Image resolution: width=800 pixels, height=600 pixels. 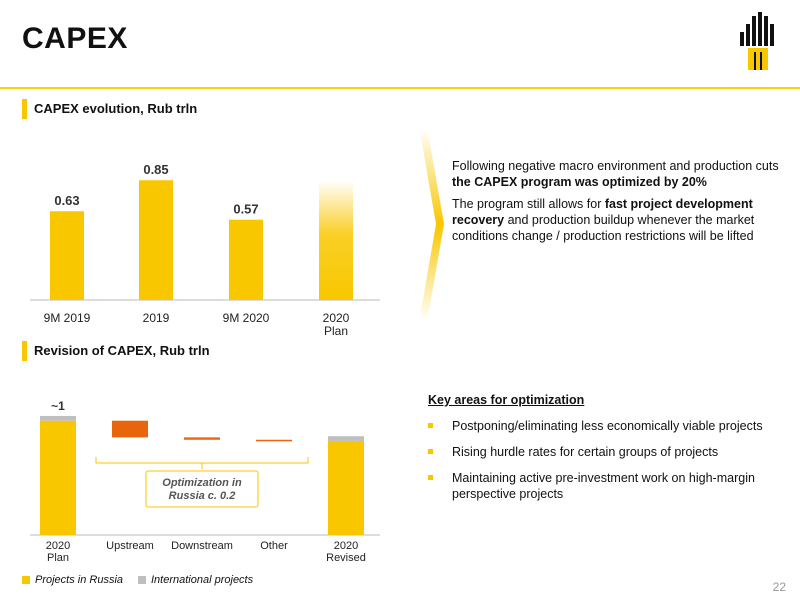 What do you see at coordinates (246, 318) in the screenshot?
I see `tick-label: 9M 2020` at bounding box center [246, 318].